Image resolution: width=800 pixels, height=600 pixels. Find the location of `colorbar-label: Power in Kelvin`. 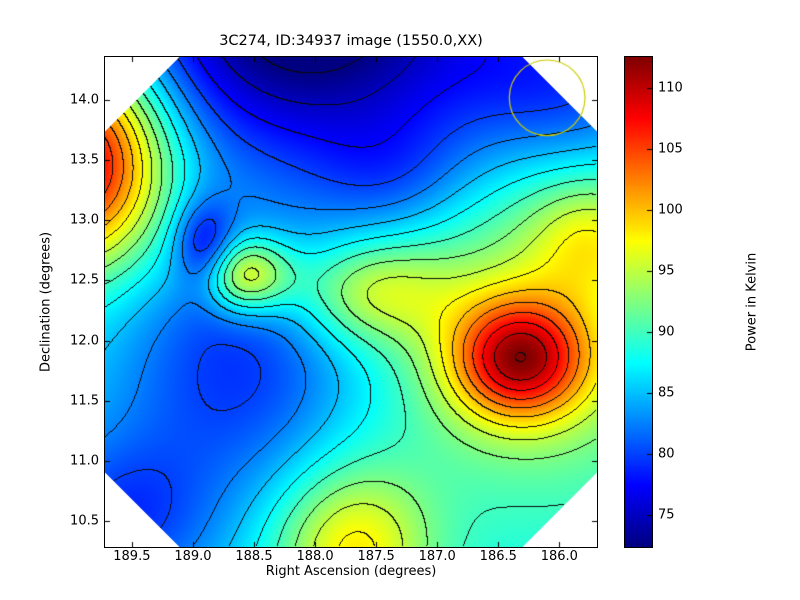

colorbar-label: Power in Kelvin is located at coordinates (752, 302).